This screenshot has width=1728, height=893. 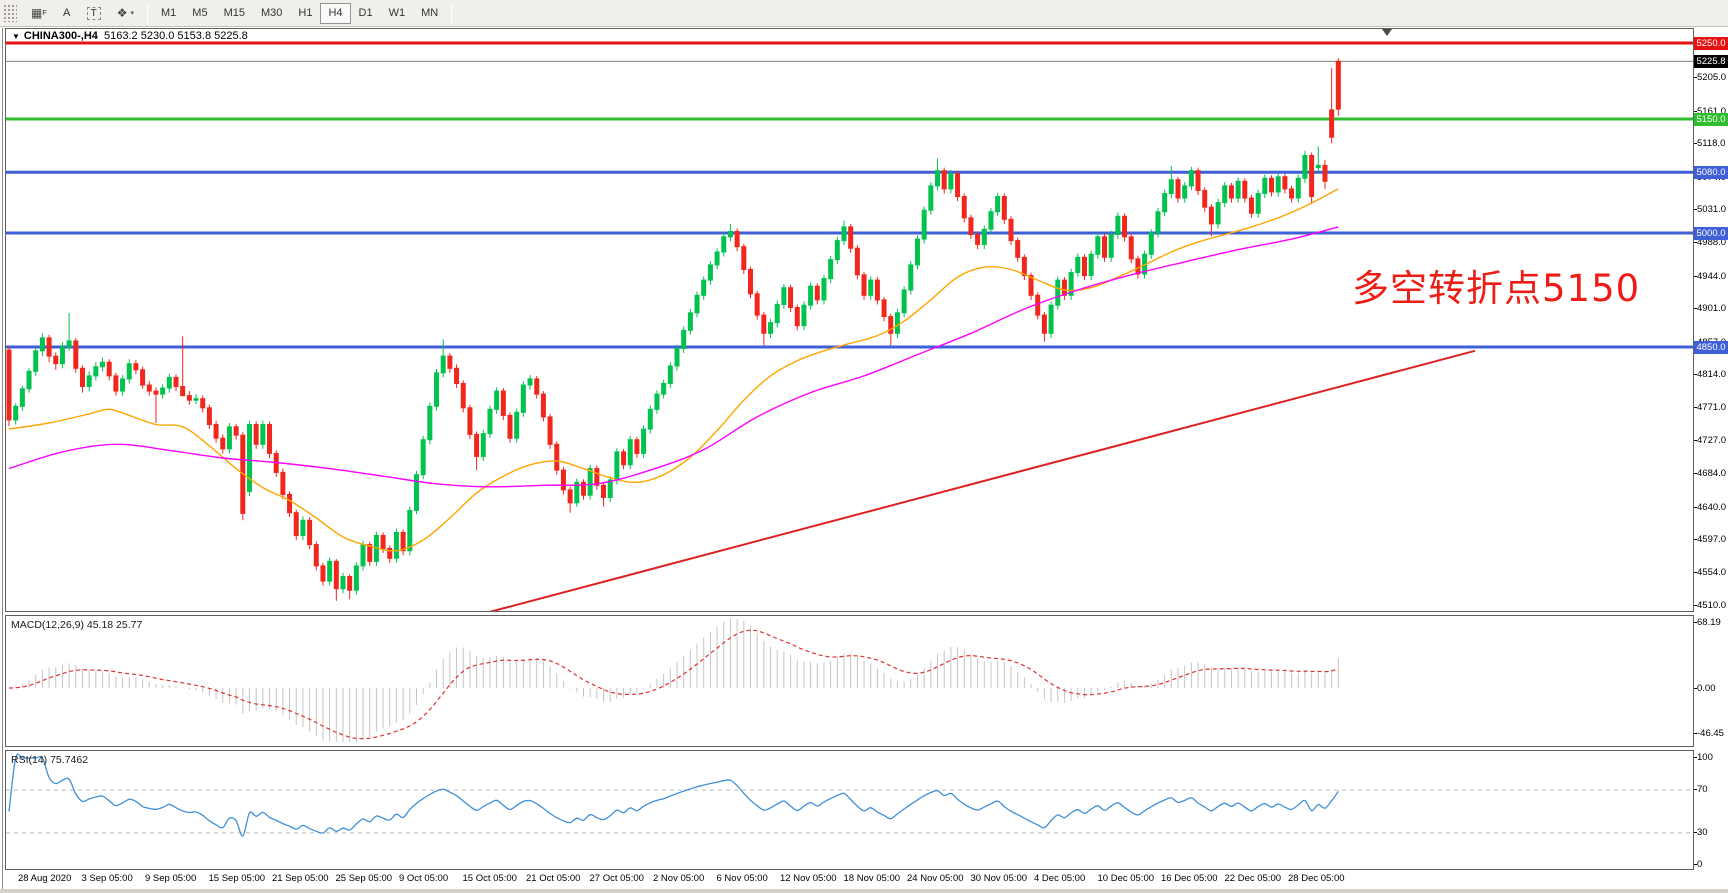 What do you see at coordinates (1316, 878) in the screenshot?
I see `date-label: 28 Dec 05:00` at bounding box center [1316, 878].